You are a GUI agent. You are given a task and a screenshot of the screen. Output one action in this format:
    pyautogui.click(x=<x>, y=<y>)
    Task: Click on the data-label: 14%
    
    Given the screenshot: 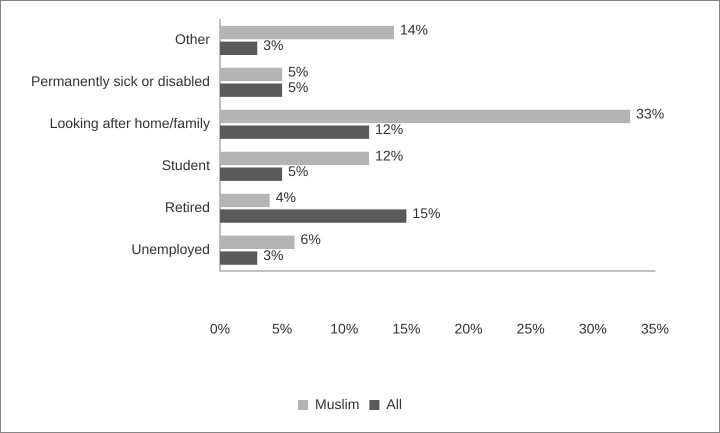 What is the action you would take?
    pyautogui.click(x=414, y=29)
    